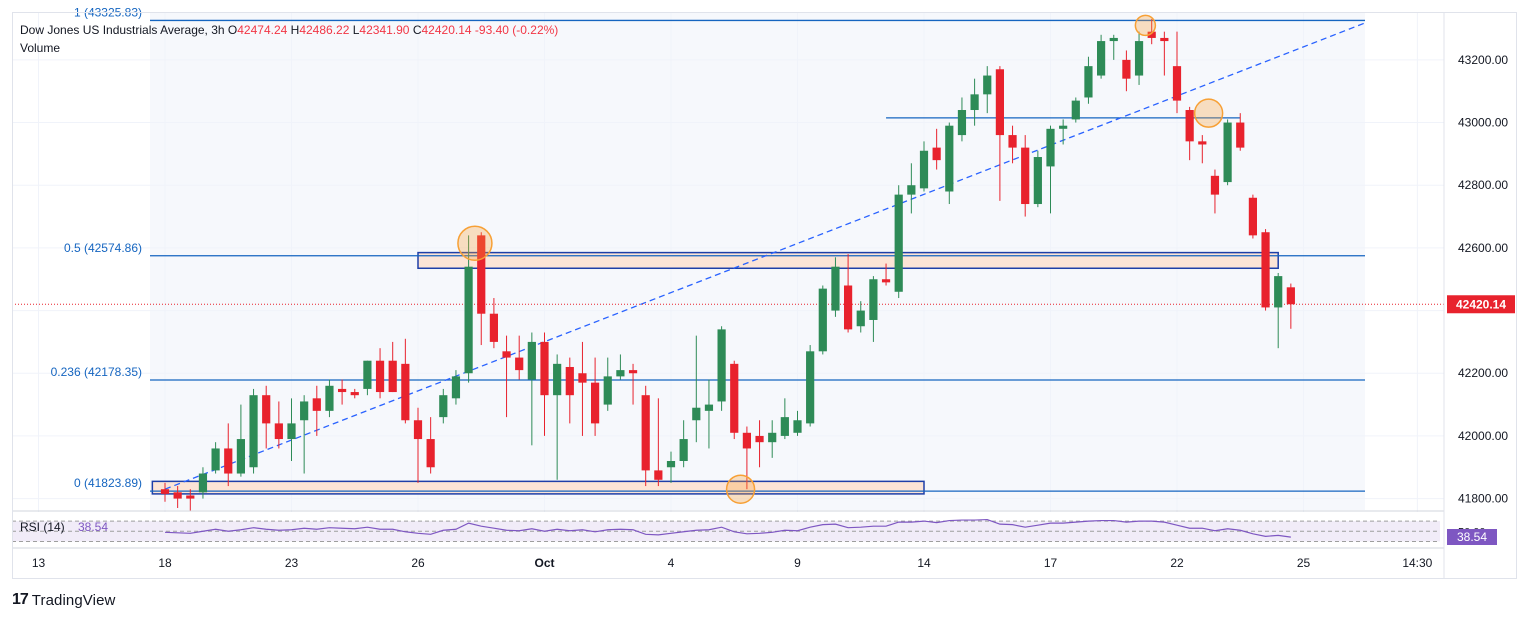 Image resolution: width=1536 pixels, height=624 pixels. I want to click on rsi-value-tag, so click(1472, 537).